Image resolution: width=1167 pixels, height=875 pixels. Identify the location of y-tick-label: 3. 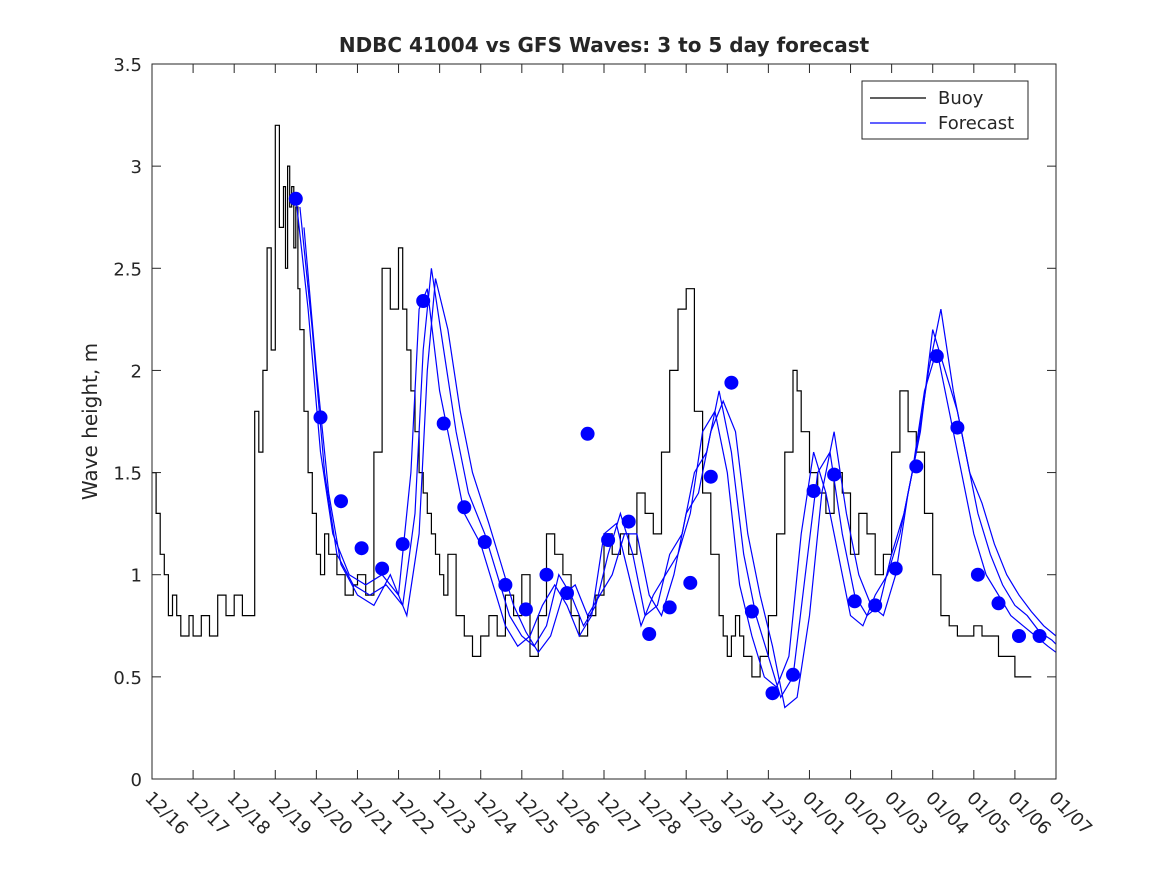
(136, 167).